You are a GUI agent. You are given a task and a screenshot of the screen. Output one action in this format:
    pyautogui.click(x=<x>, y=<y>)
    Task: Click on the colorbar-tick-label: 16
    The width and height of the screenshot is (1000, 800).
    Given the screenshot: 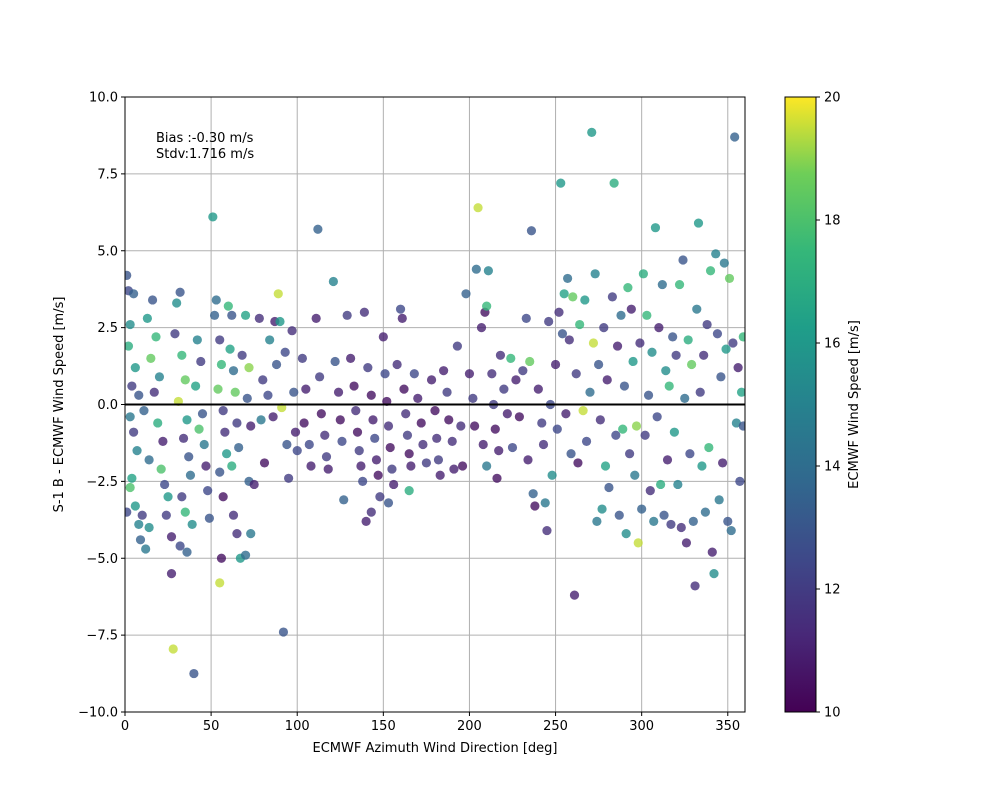 What is the action you would take?
    pyautogui.click(x=832, y=344)
    